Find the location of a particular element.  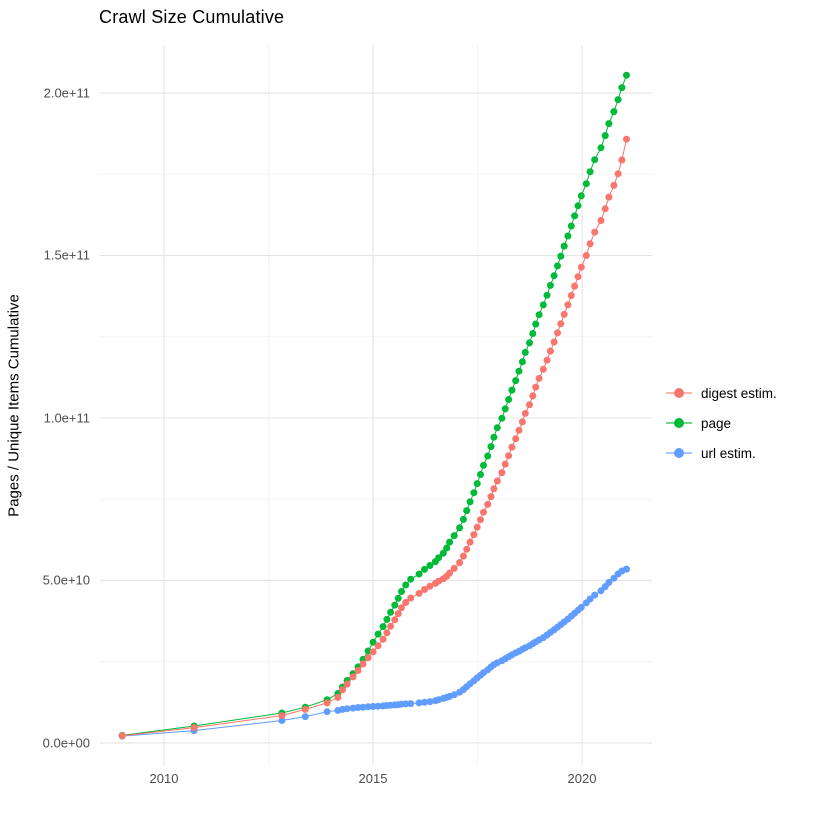

legend-label-digest-estim: digest estim. is located at coordinates (739, 393).